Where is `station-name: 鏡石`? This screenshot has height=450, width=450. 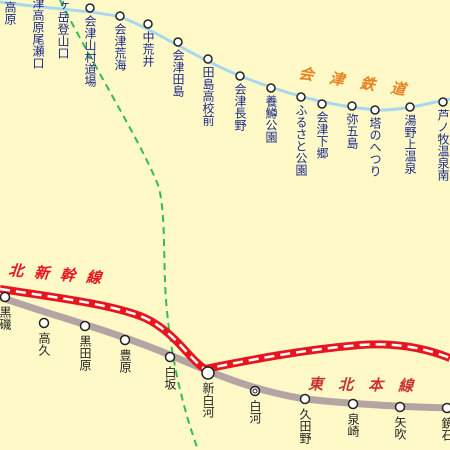
station-name: 鏡石 is located at coordinates (445, 428).